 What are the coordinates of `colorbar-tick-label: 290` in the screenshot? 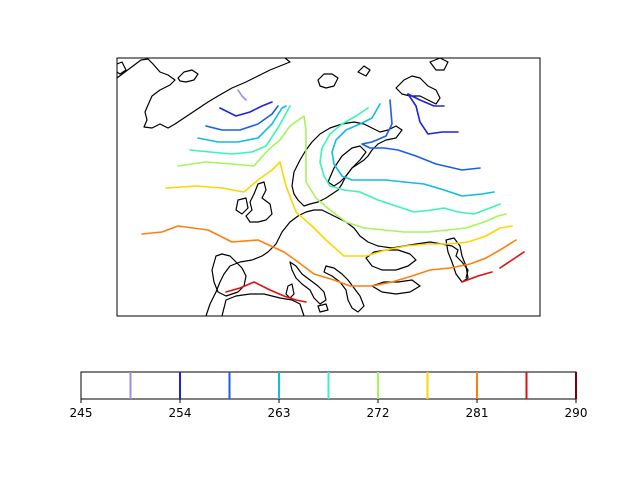 It's located at (576, 413).